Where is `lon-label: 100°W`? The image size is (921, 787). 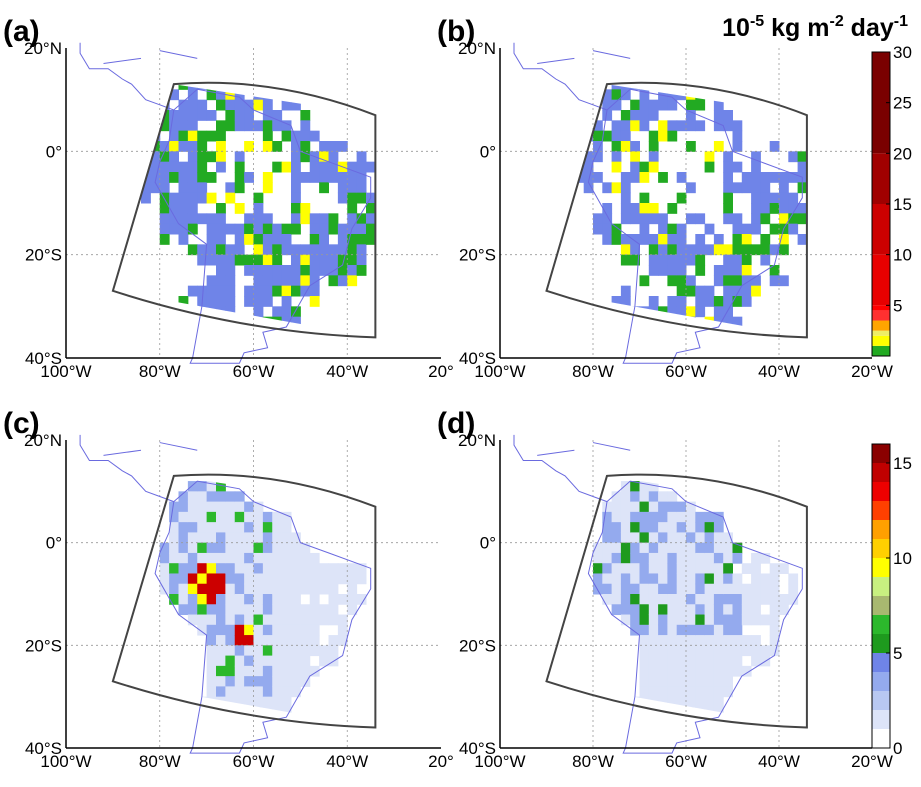 lon-label: 100°W is located at coordinates (65, 371).